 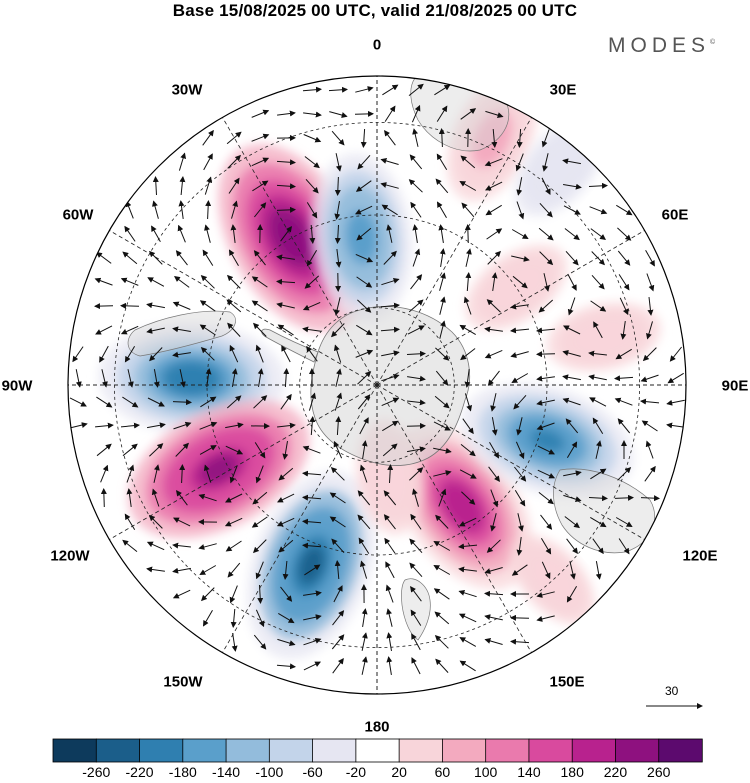 I want to click on colorbar-tick-label: -60, so click(x=312, y=772).